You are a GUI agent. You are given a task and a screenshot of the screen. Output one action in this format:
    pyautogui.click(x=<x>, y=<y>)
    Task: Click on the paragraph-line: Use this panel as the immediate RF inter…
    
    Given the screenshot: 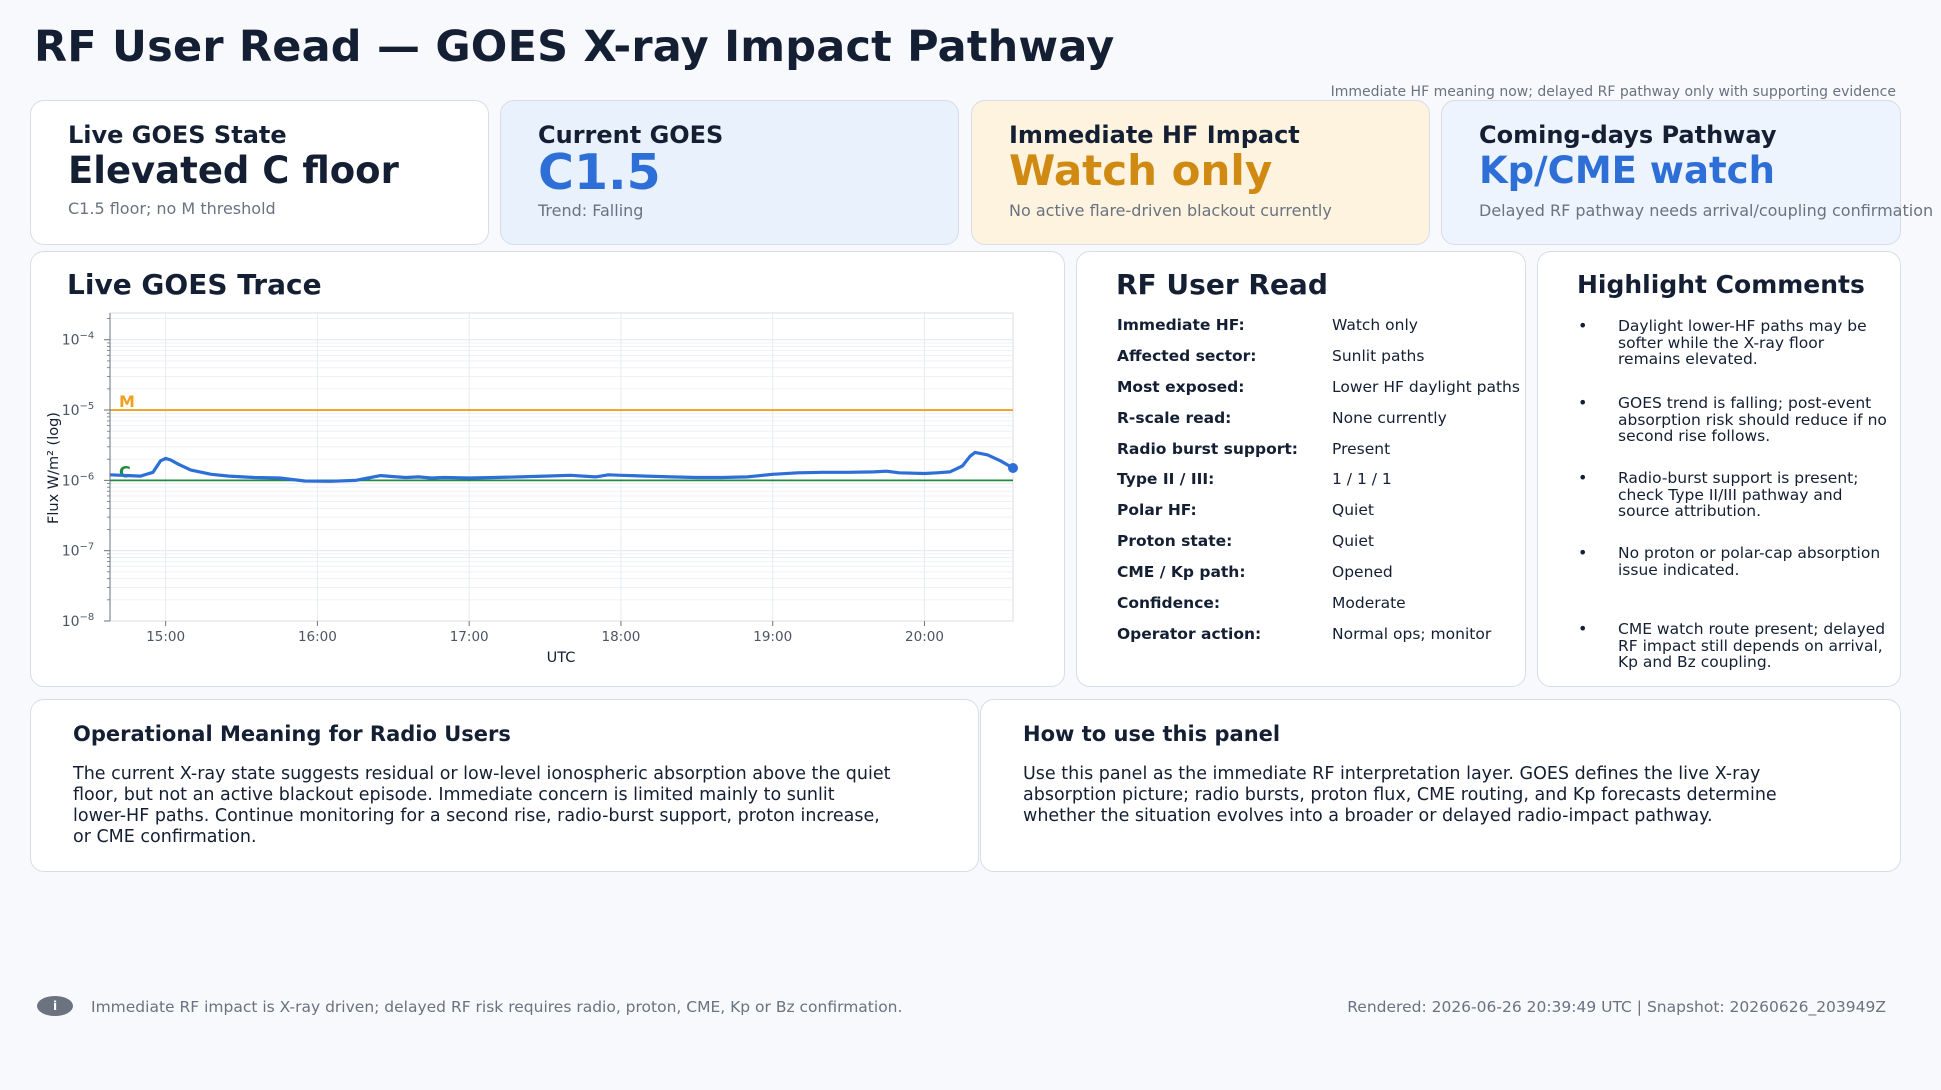 What is the action you would take?
    pyautogui.click(x=1392, y=774)
    